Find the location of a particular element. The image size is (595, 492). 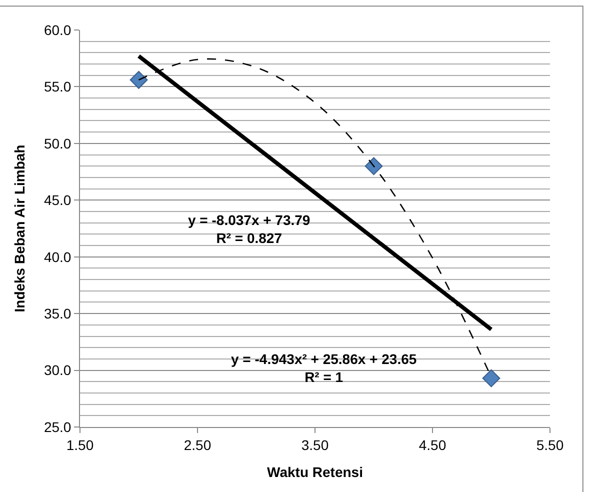

x-tick-label: 3.50 is located at coordinates (315, 444).